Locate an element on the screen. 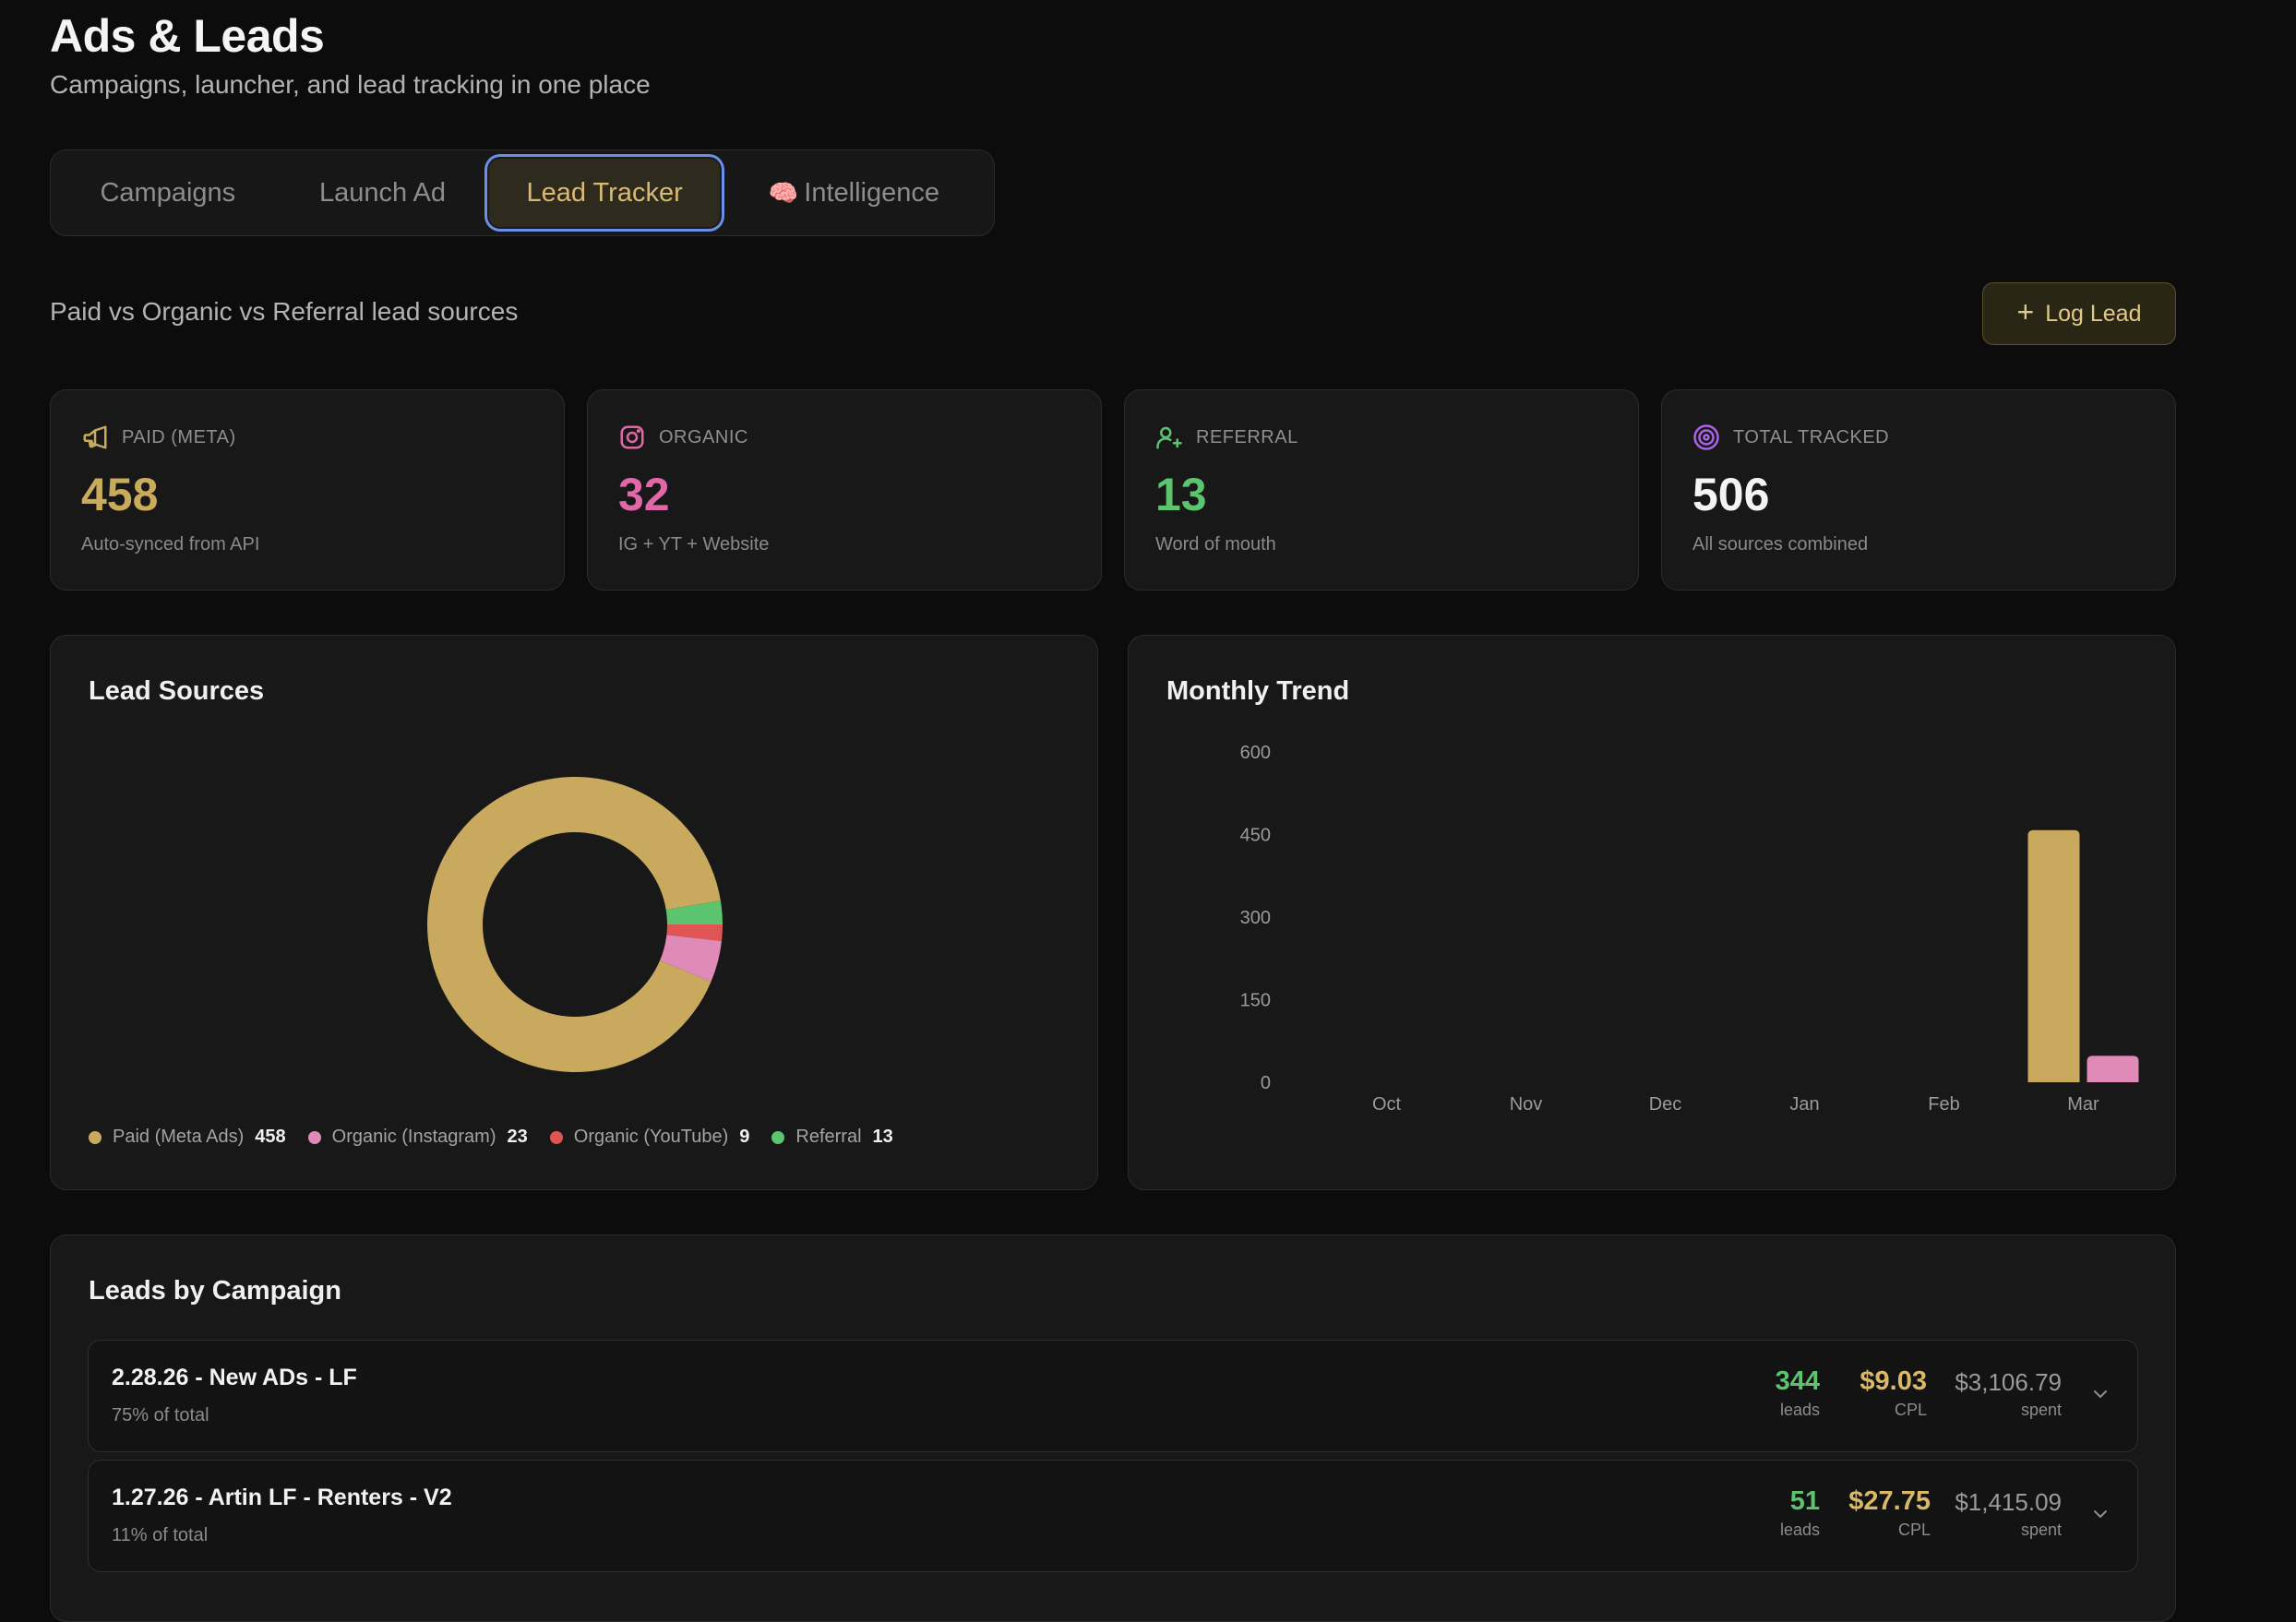 This screenshot has height=1622, width=2296. stat-card-referral: REFERRAL 13 Word of mouth is located at coordinates (1381, 490).